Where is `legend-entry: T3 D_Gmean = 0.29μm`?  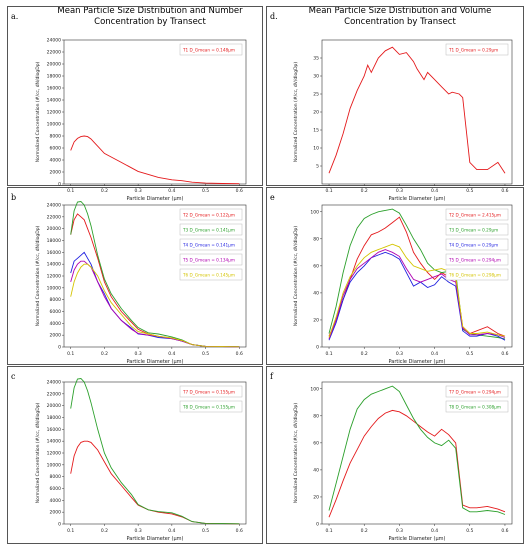
legend-entry: T3 D_Gmean = 0.29μm is located at coordinates (473, 230).